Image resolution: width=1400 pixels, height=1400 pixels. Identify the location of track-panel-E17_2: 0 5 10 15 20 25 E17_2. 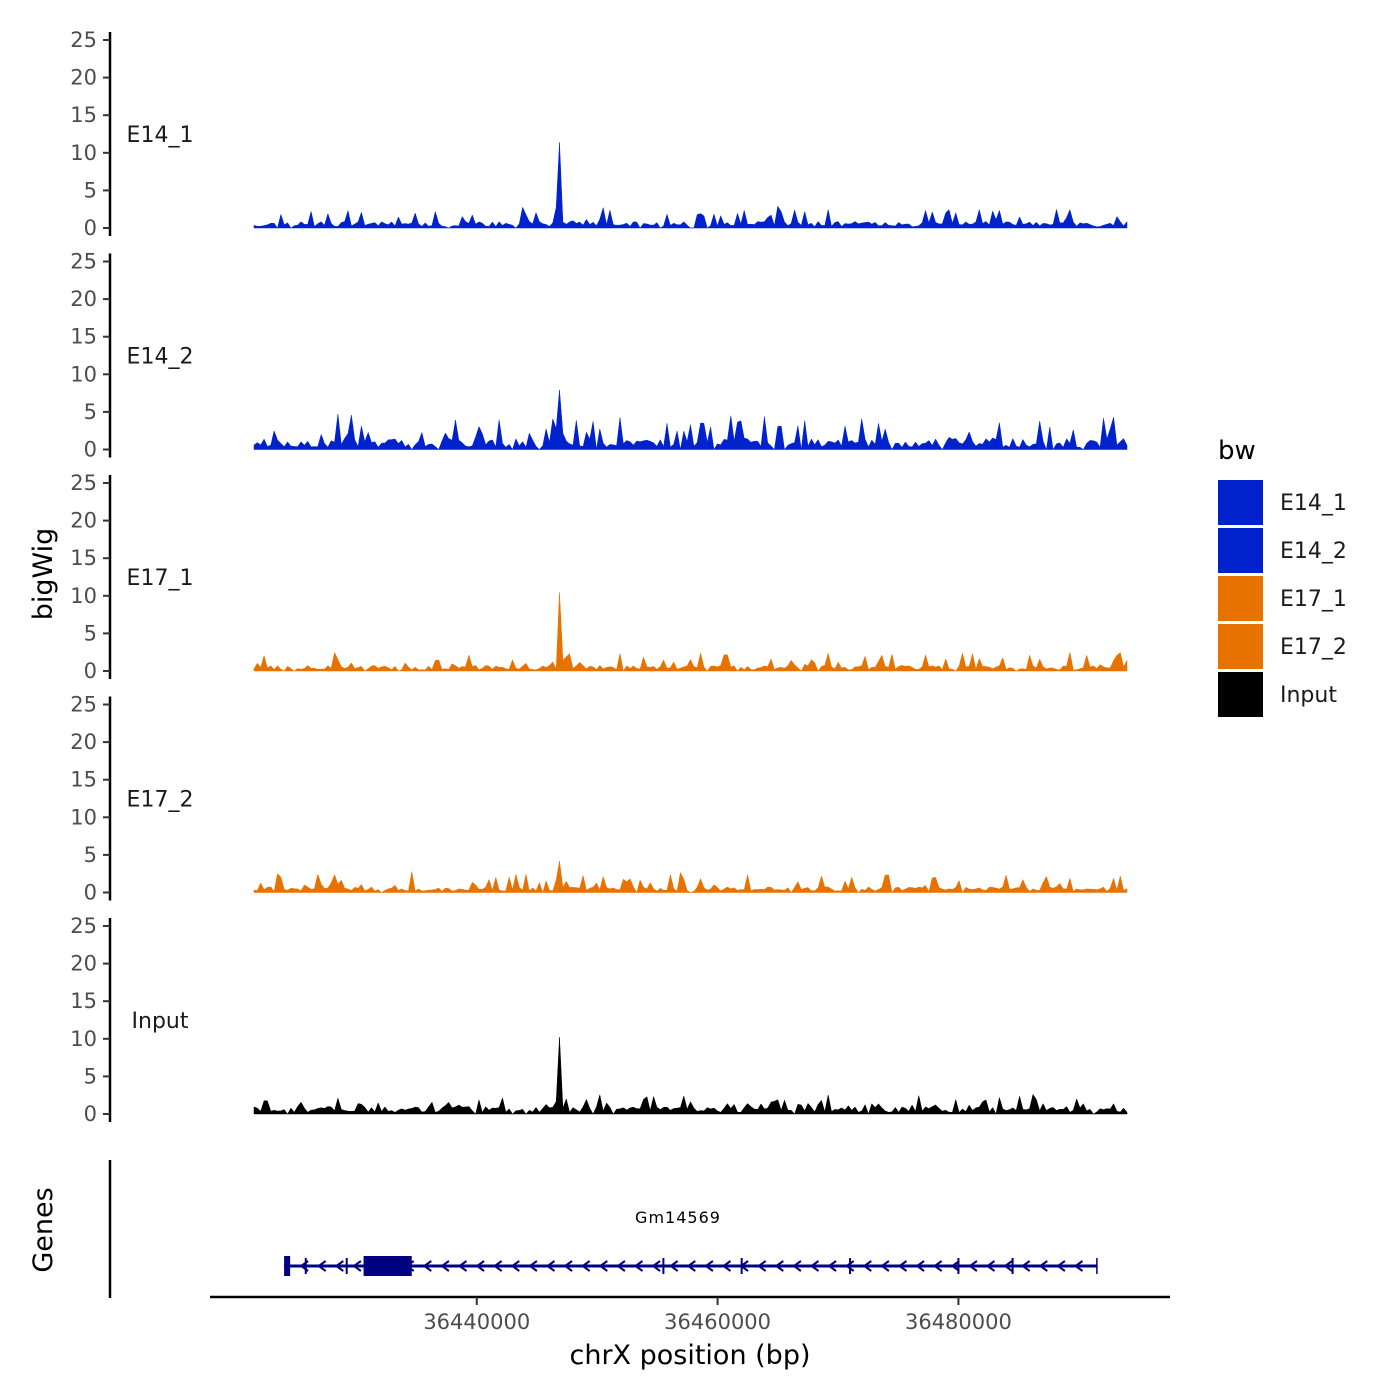
(599, 799).